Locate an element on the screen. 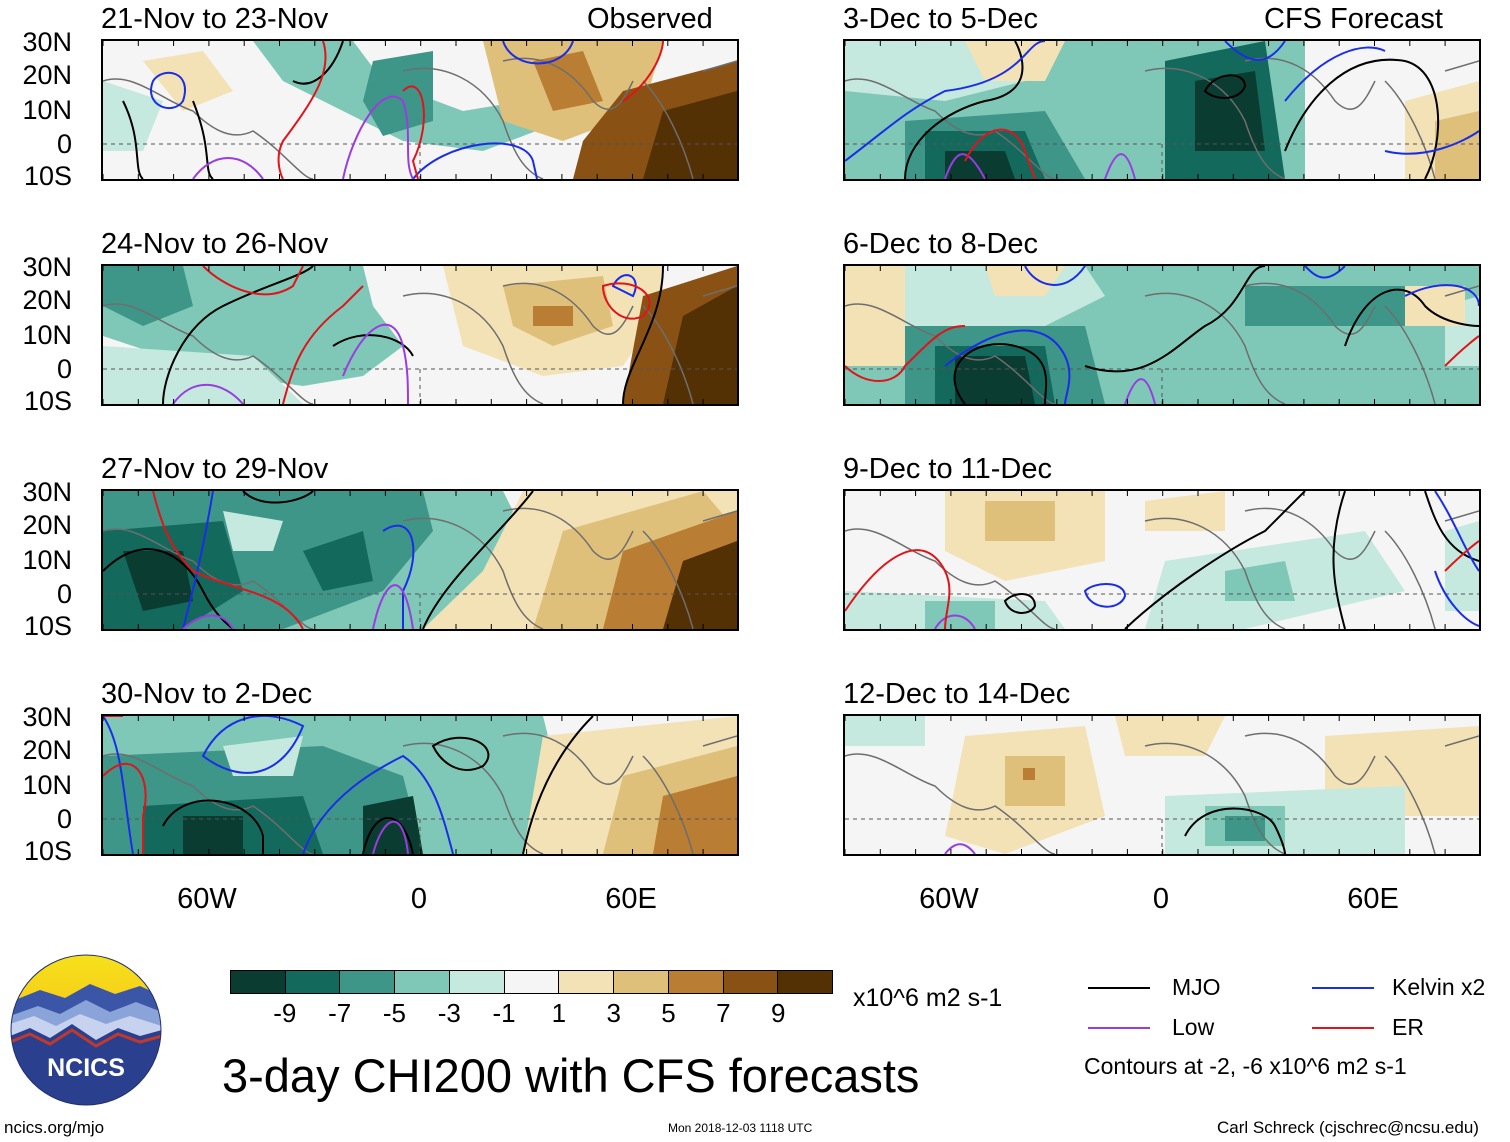  logo-text: NCICS is located at coordinates (86, 1068).